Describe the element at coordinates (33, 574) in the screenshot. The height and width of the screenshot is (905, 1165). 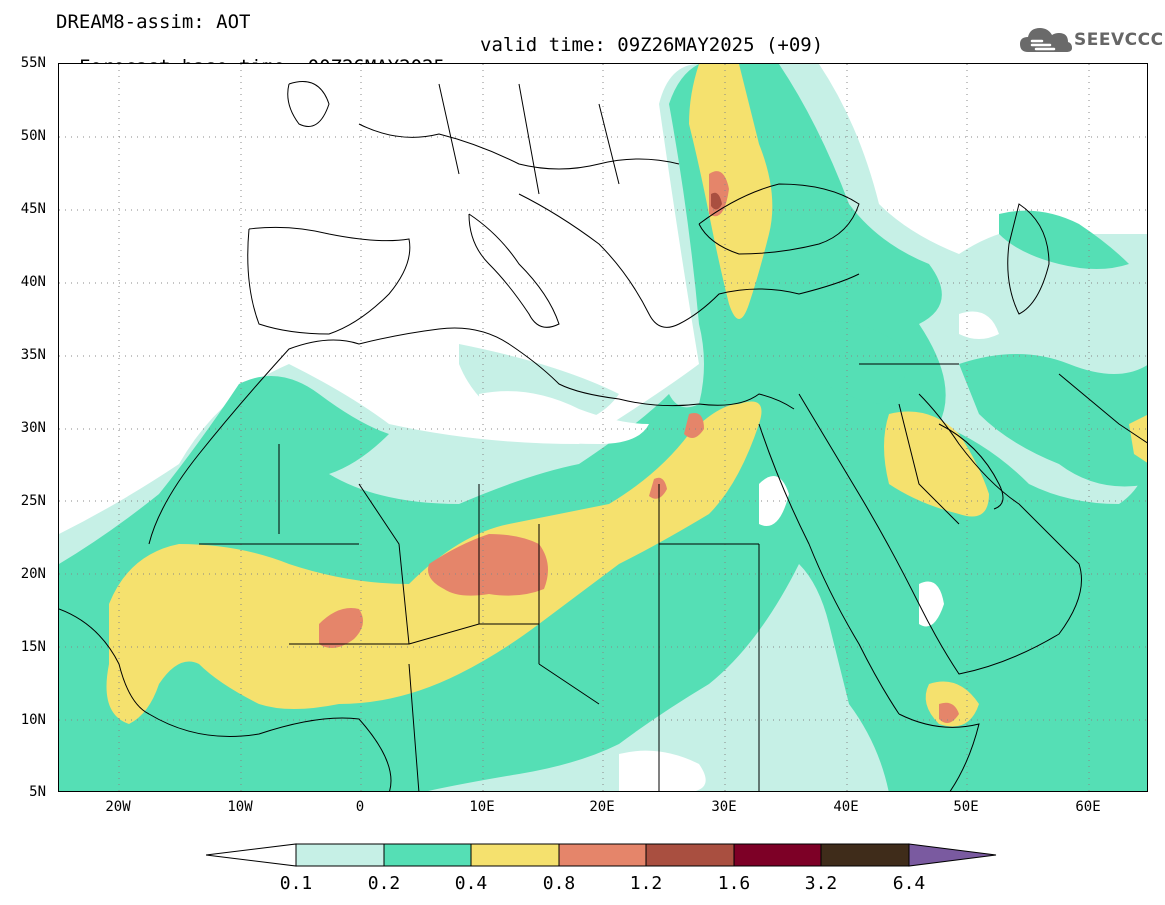
I see `lat-label: 20N` at that location.